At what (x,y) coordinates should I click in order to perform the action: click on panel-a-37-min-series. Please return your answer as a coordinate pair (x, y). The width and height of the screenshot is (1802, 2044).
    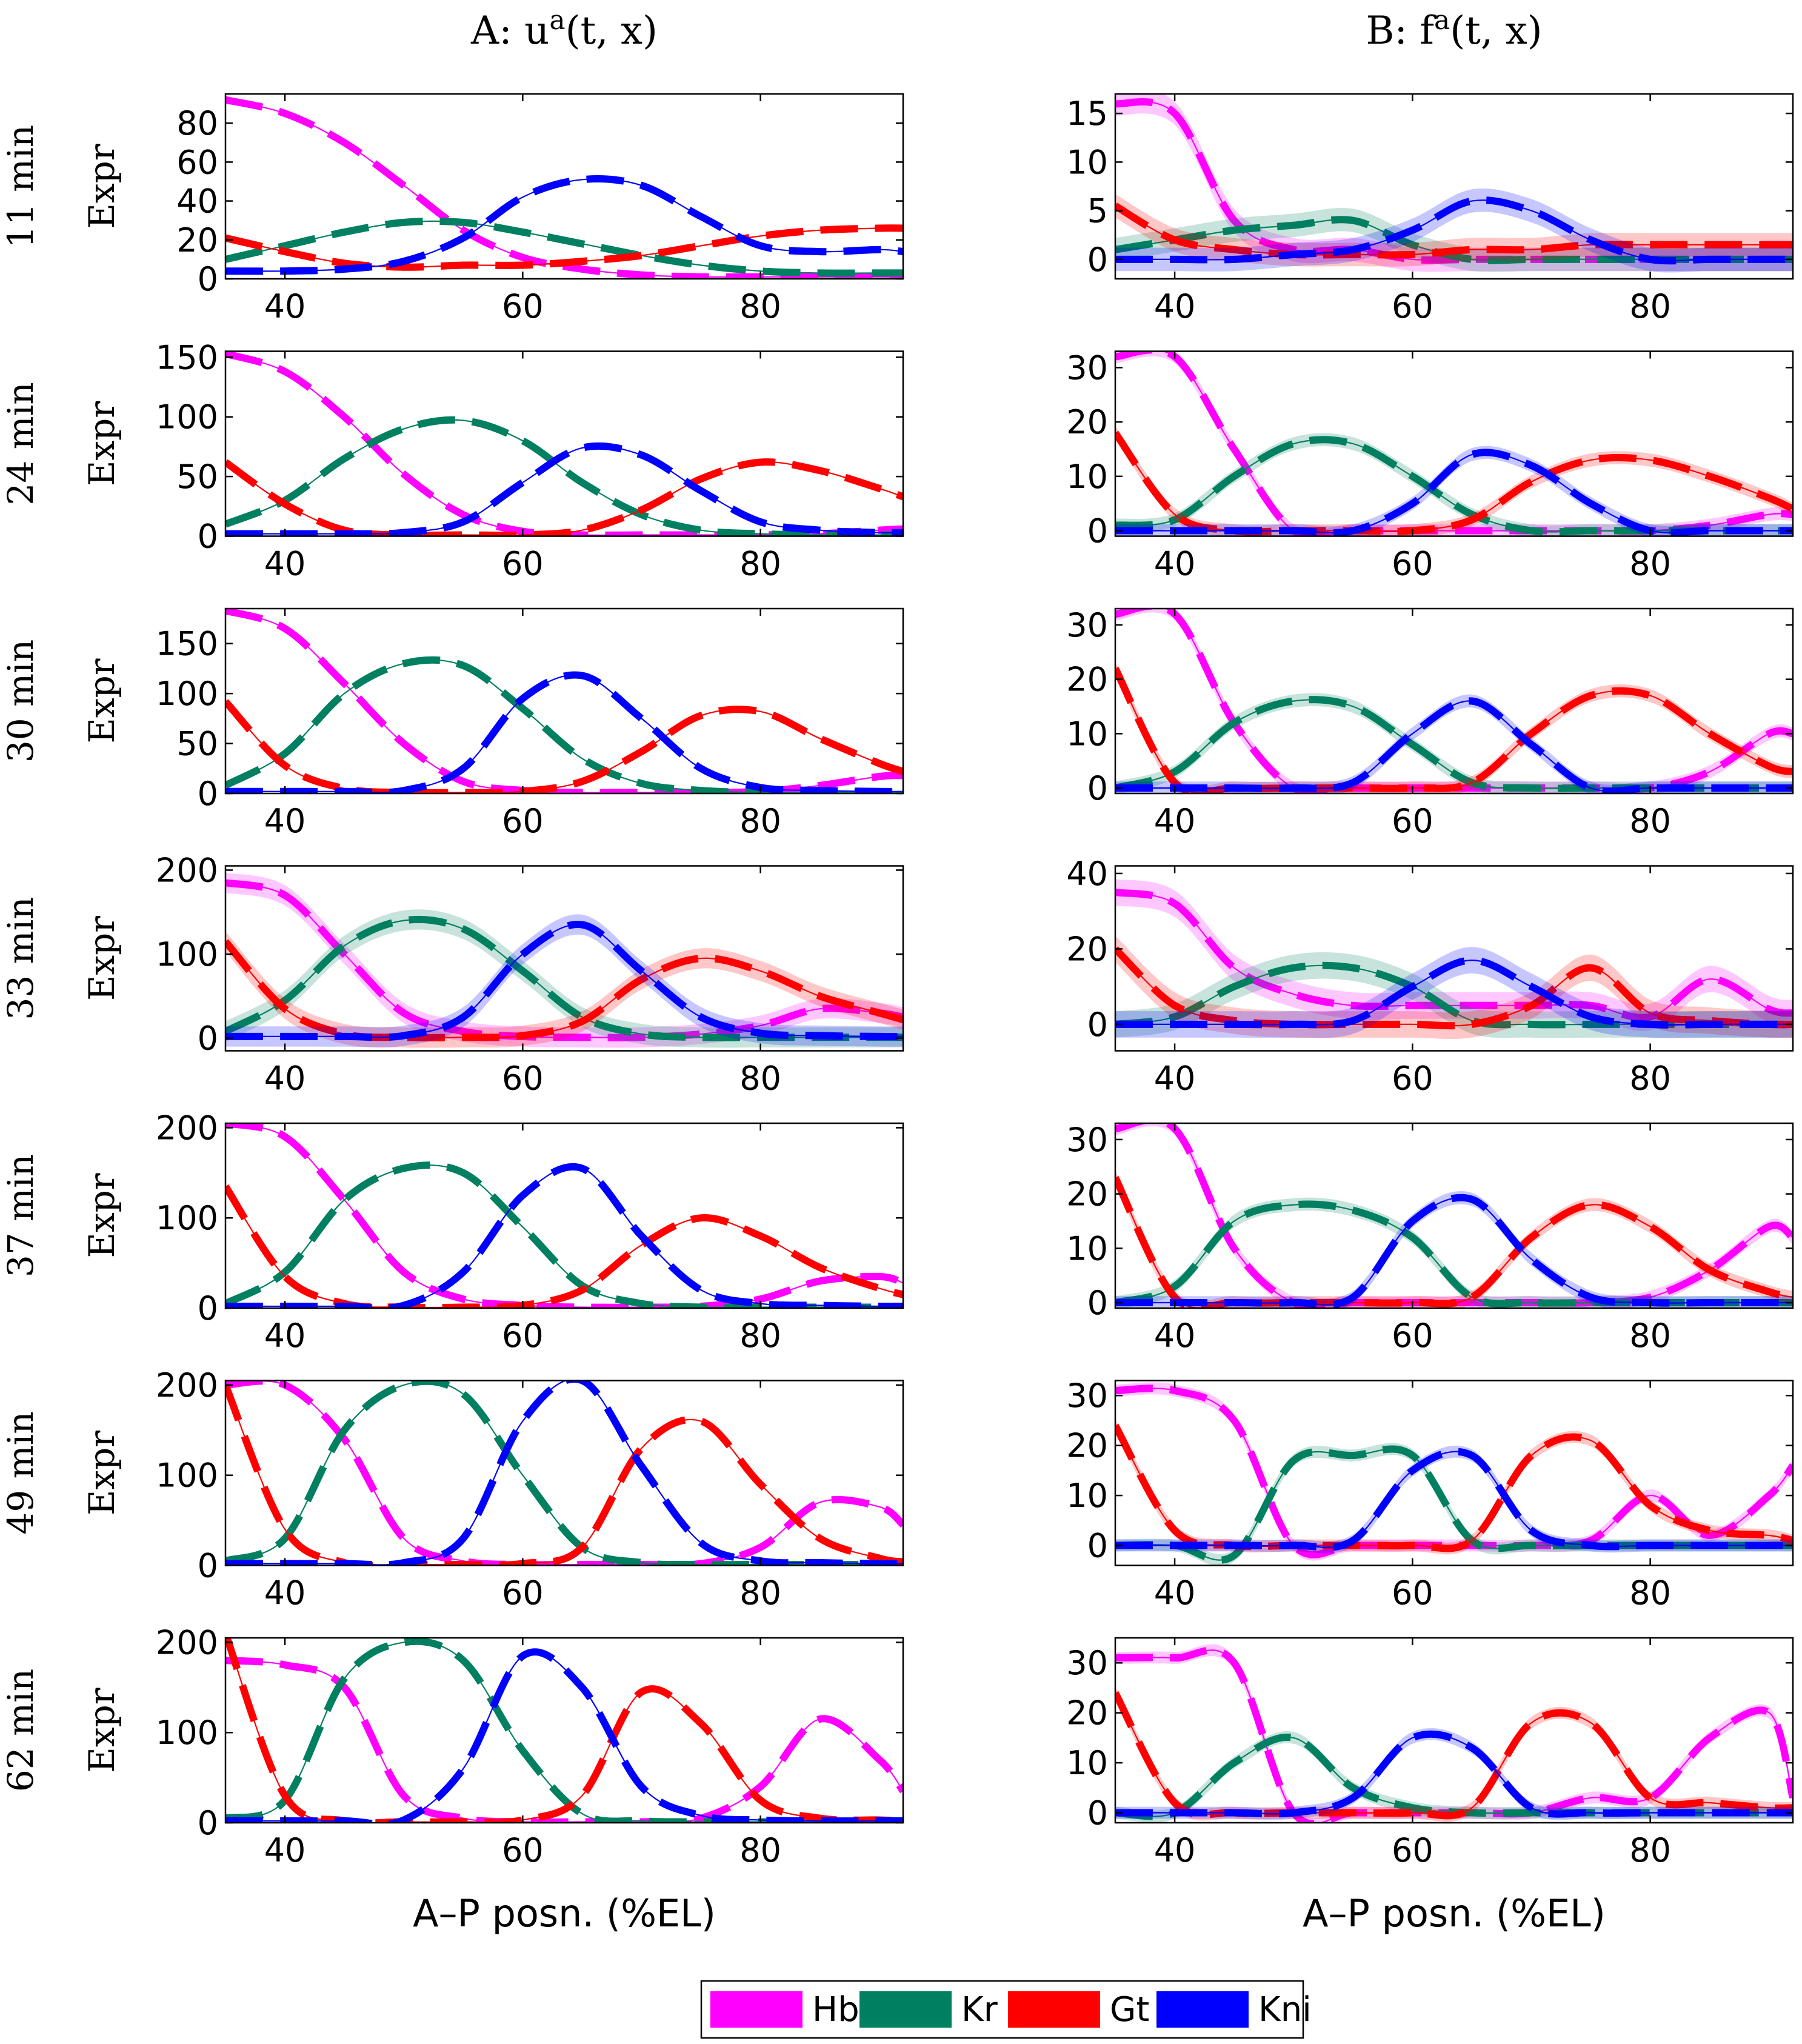
    Looking at the image, I should click on (564, 1215).